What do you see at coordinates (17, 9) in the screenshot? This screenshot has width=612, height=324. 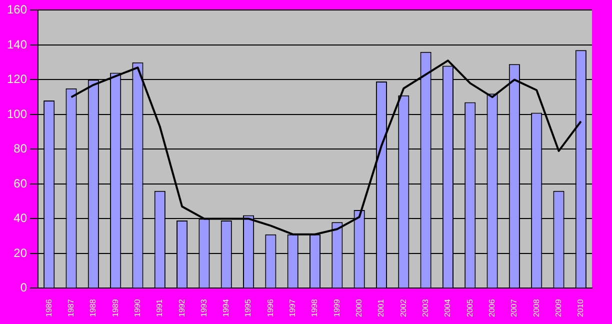 I see `y-tick-label: 160` at bounding box center [17, 9].